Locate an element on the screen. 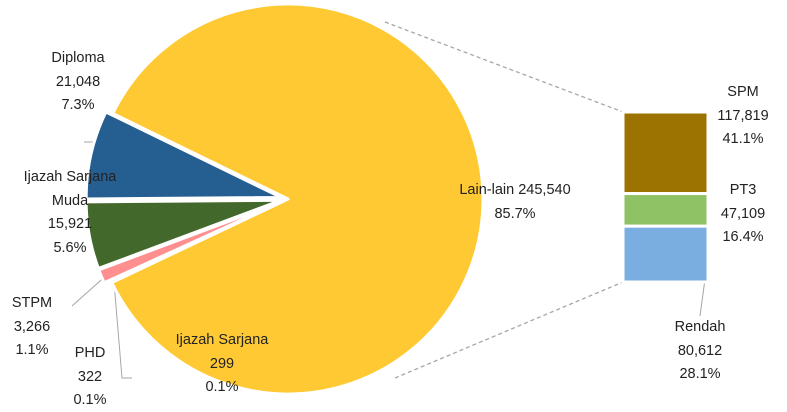  label-text: 80,612 is located at coordinates (700, 350).